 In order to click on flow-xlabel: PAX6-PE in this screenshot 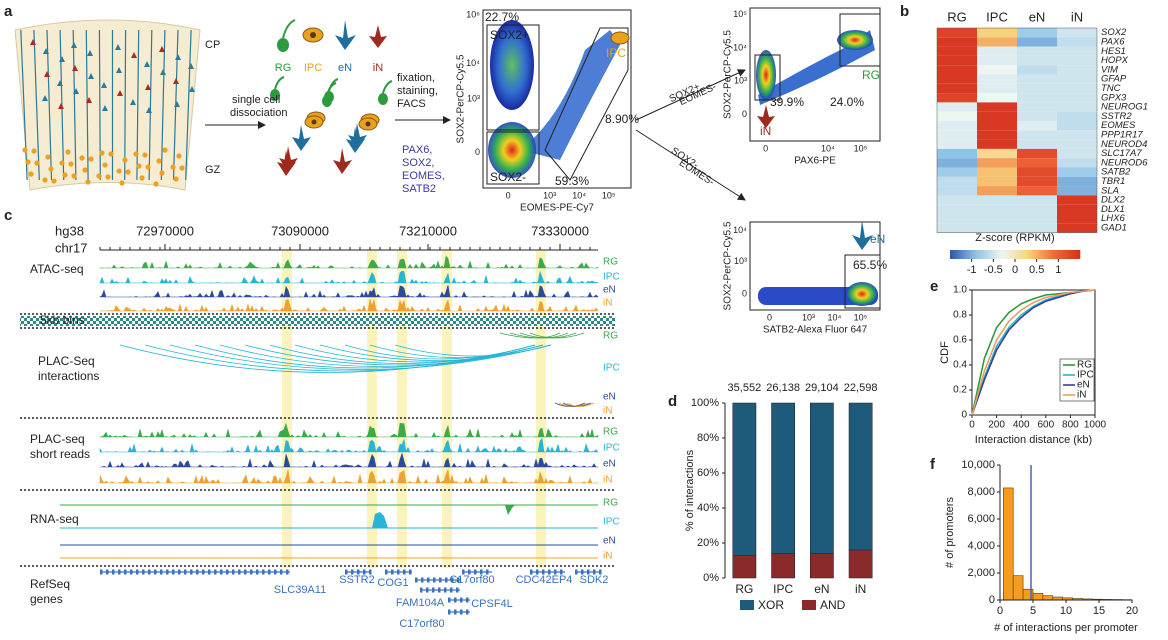, I will do `click(815, 161)`.